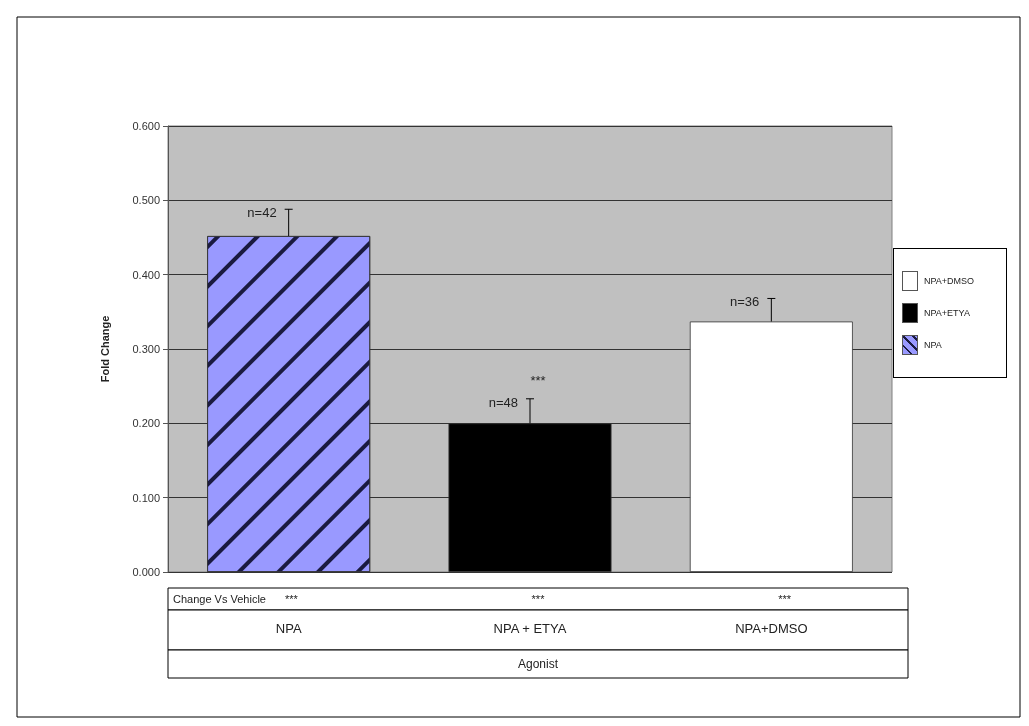  What do you see at coordinates (745, 302) in the screenshot?
I see `annotation: n=36` at bounding box center [745, 302].